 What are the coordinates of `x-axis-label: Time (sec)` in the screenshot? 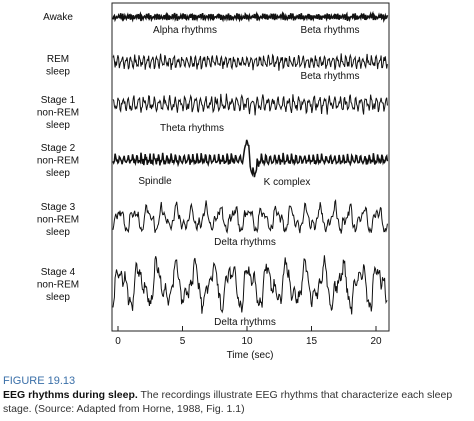 It's located at (250, 355).